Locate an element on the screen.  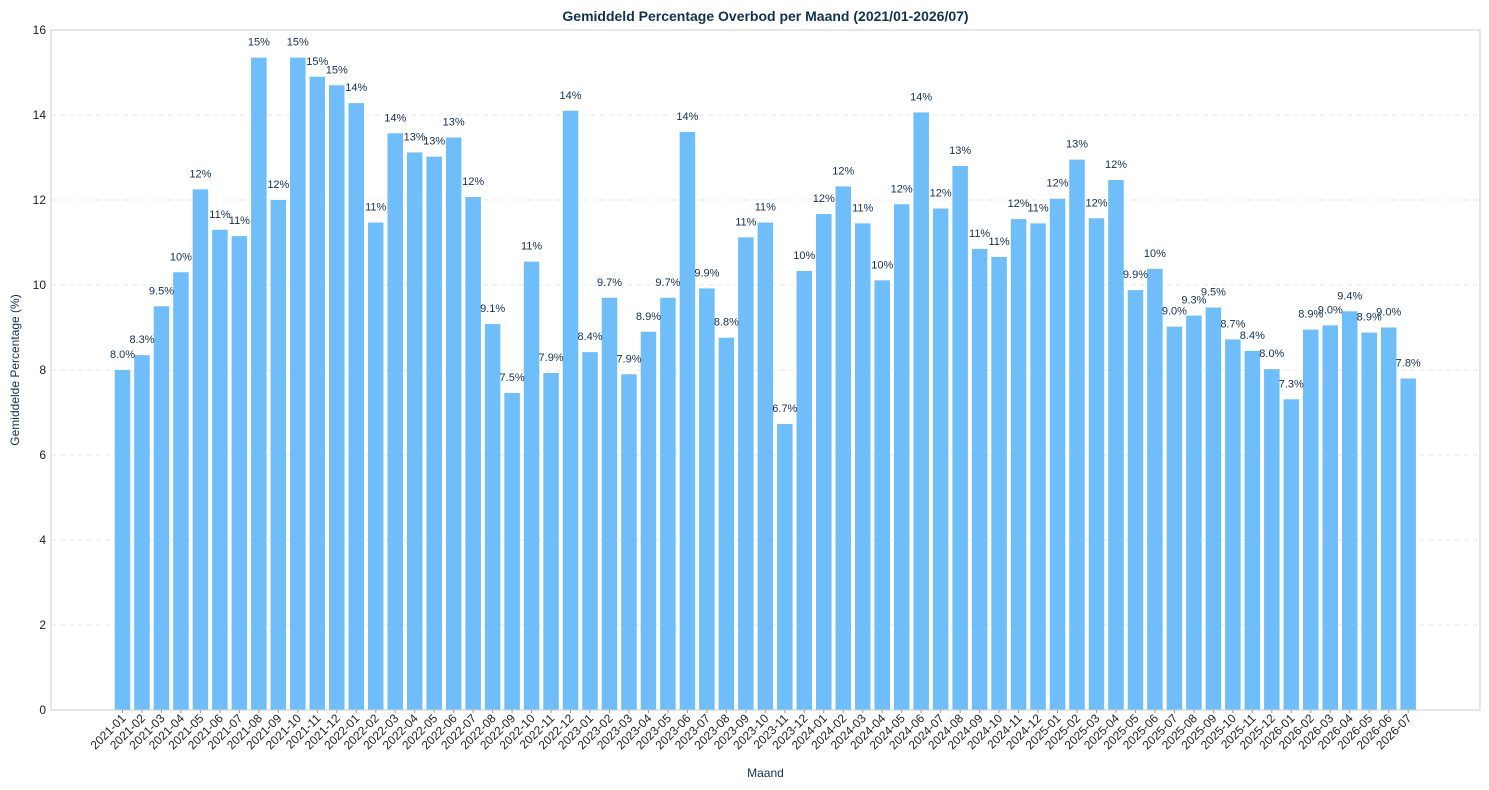
data-label-2021-03: 9.5% is located at coordinates (161, 291).